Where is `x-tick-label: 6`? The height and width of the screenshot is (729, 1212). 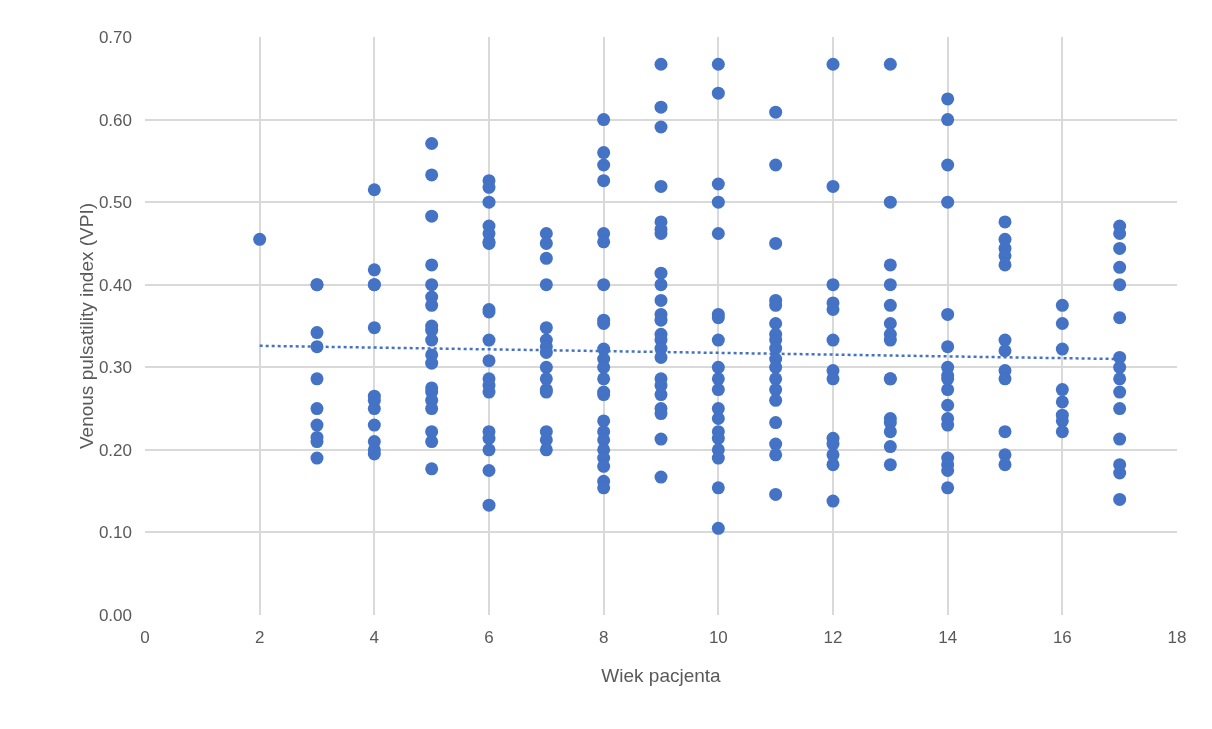 x-tick-label: 6 is located at coordinates (489, 637).